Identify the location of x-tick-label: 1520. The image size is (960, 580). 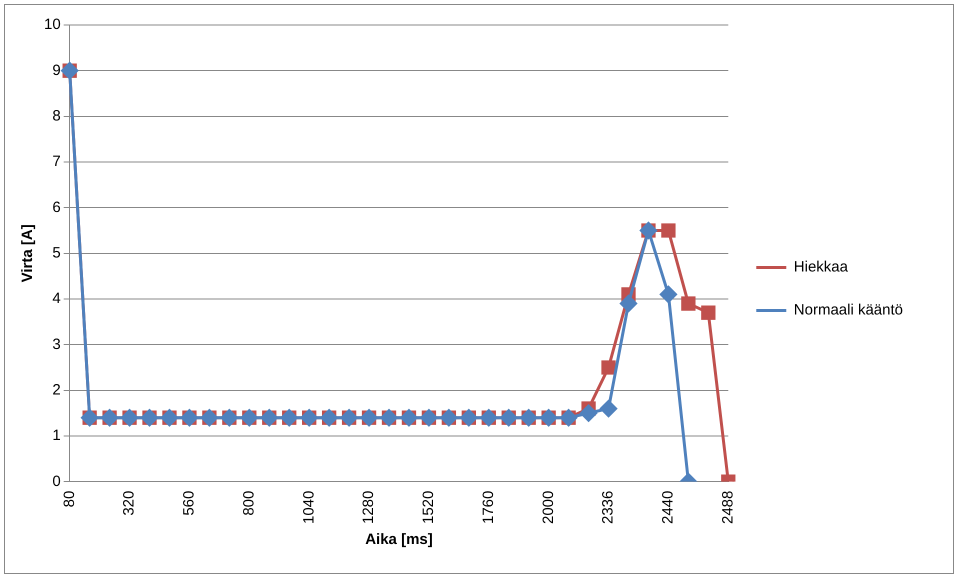
(429, 507).